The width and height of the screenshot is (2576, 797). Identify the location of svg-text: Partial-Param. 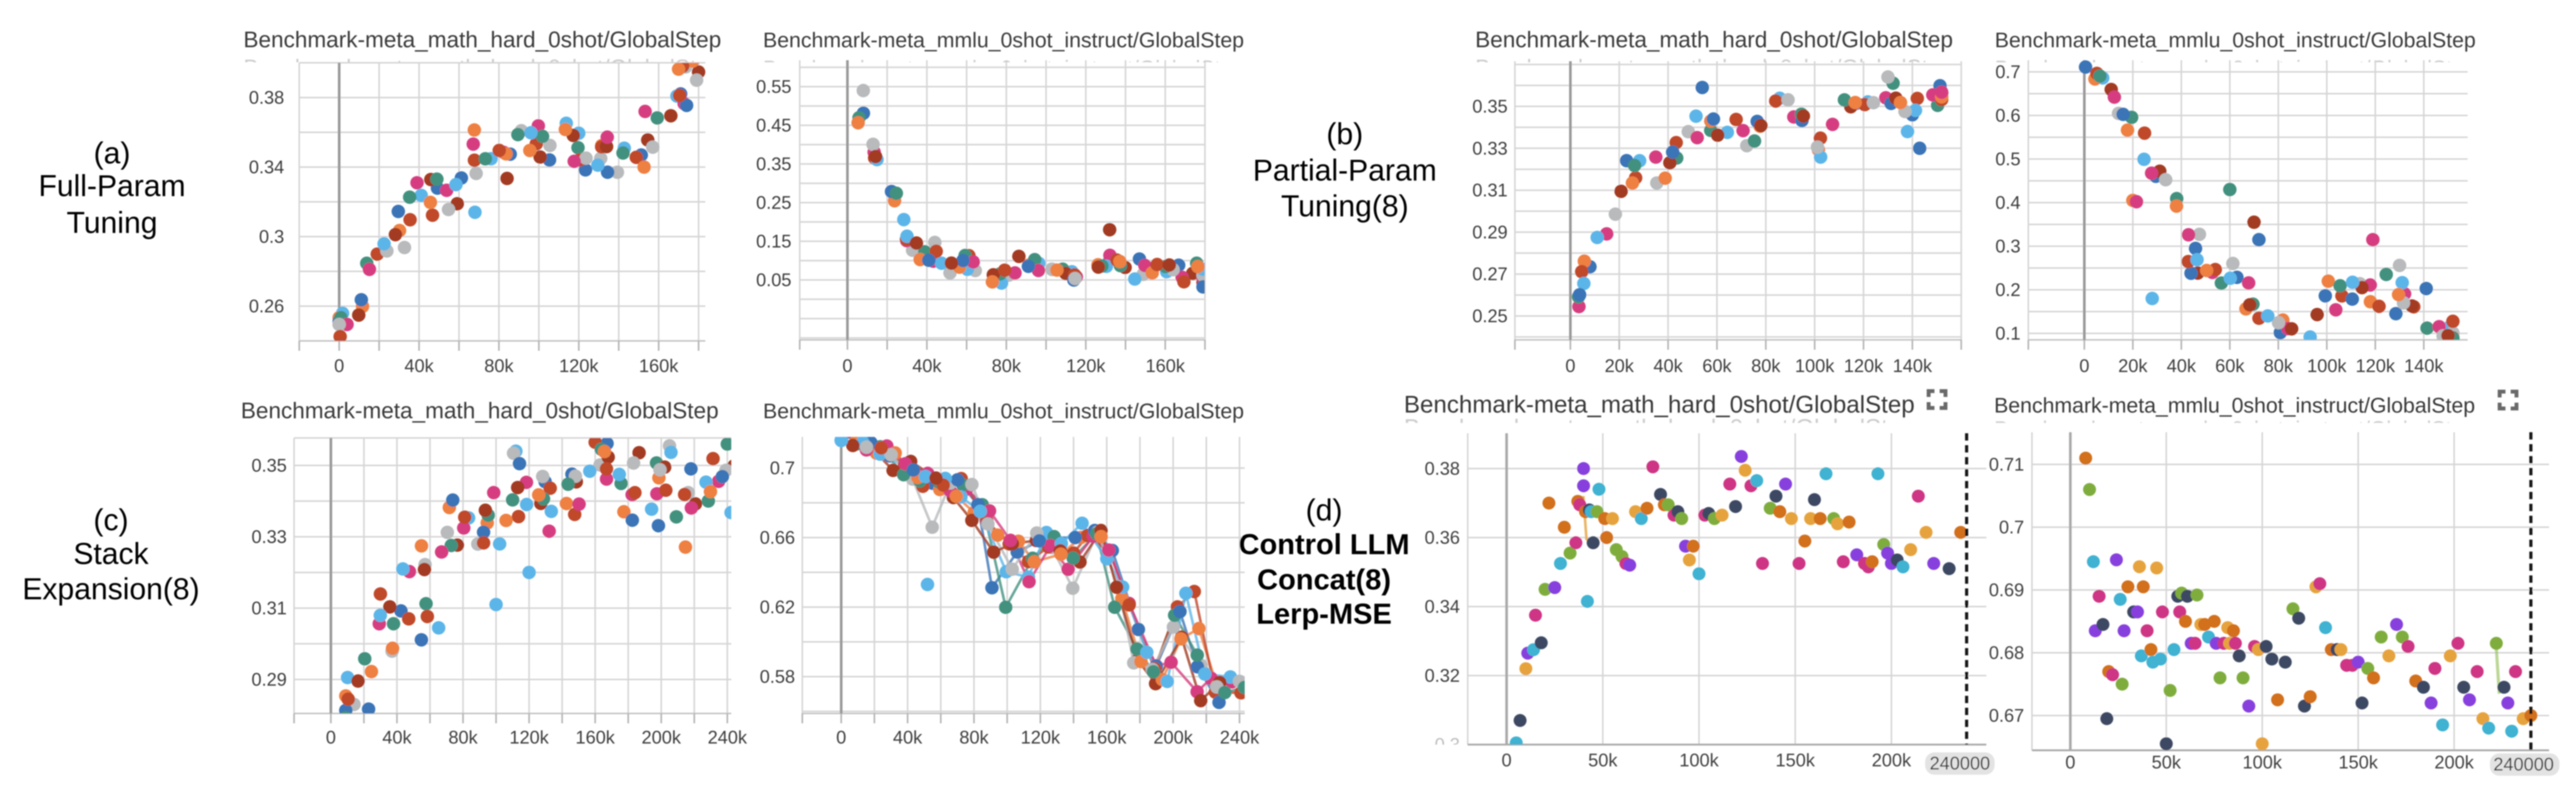
(1345, 170).